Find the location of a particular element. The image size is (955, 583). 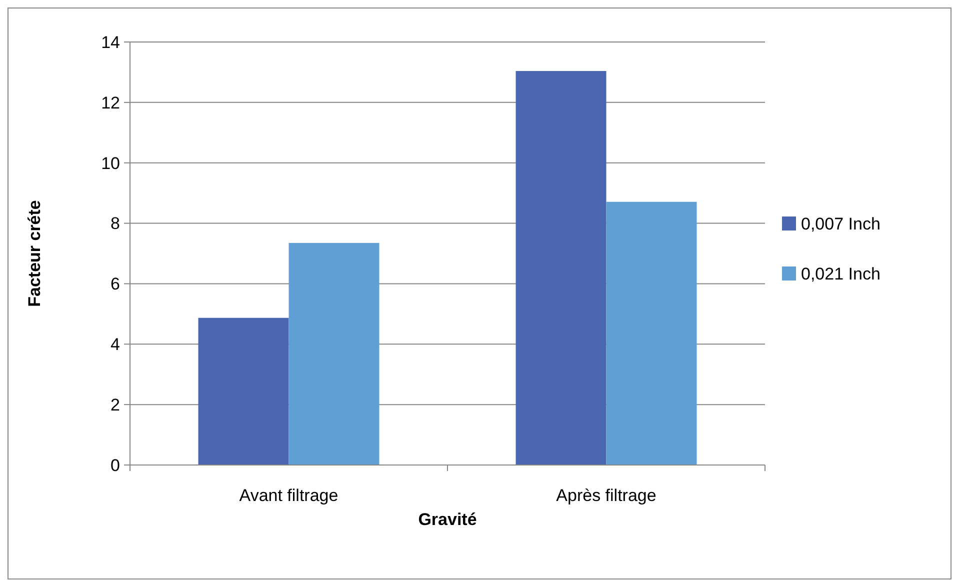

x-tick-label: Après filtrage is located at coordinates (606, 495).